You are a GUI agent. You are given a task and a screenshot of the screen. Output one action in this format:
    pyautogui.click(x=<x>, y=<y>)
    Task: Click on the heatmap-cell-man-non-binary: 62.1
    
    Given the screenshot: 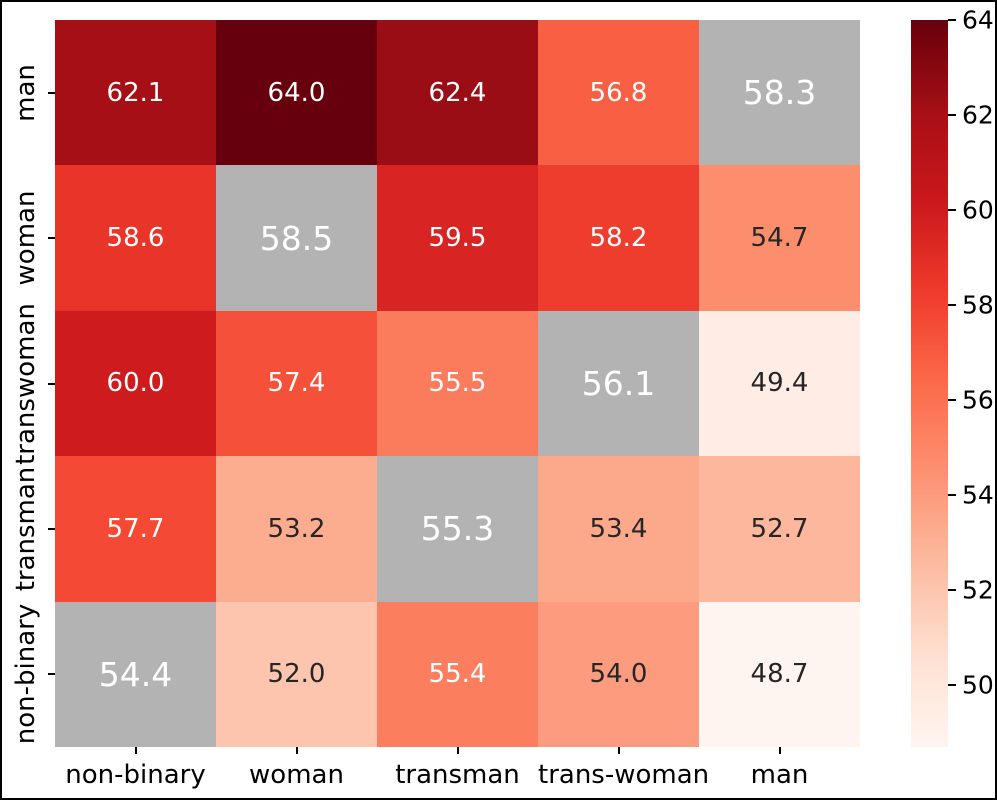 What is the action you would take?
    pyautogui.click(x=135, y=93)
    